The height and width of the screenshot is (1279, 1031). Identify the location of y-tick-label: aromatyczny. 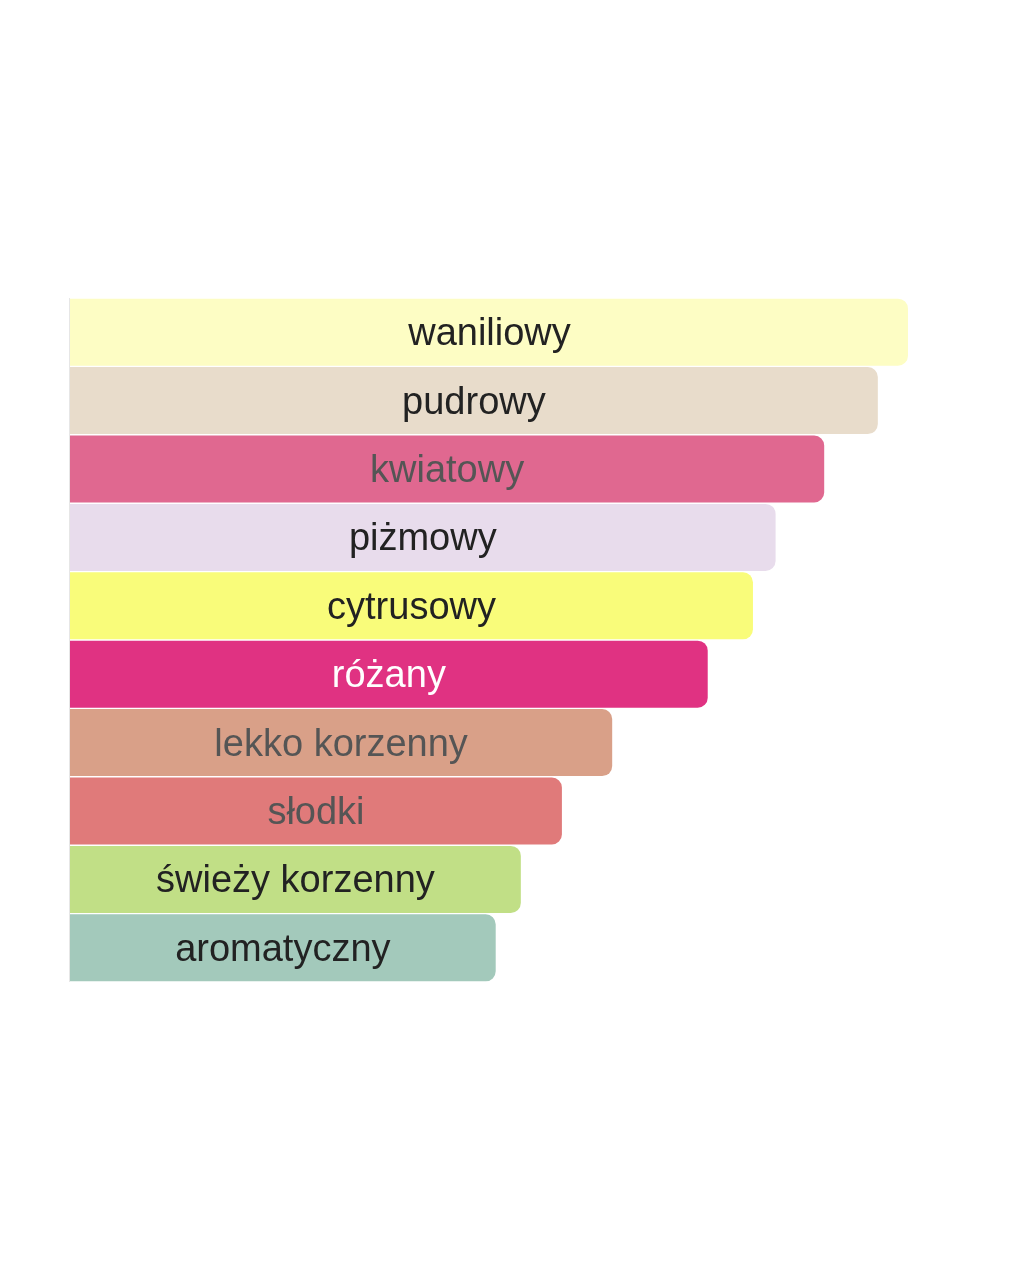
(283, 947).